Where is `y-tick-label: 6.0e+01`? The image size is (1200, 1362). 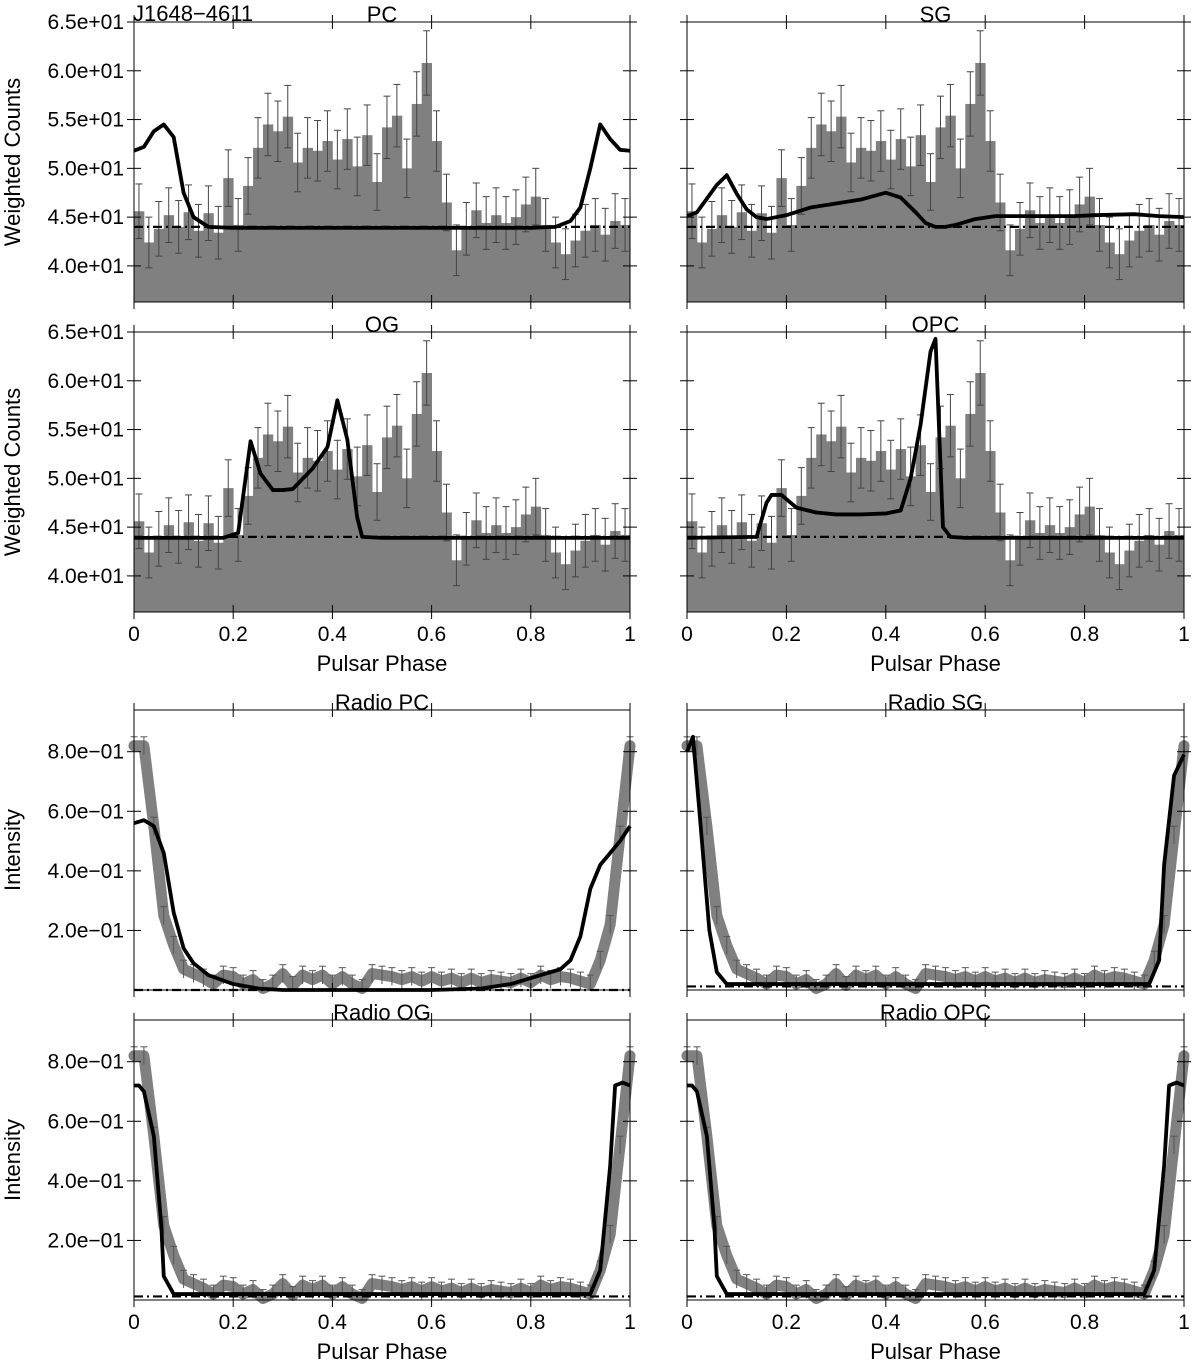
y-tick-label: 6.0e+01 is located at coordinates (86, 71).